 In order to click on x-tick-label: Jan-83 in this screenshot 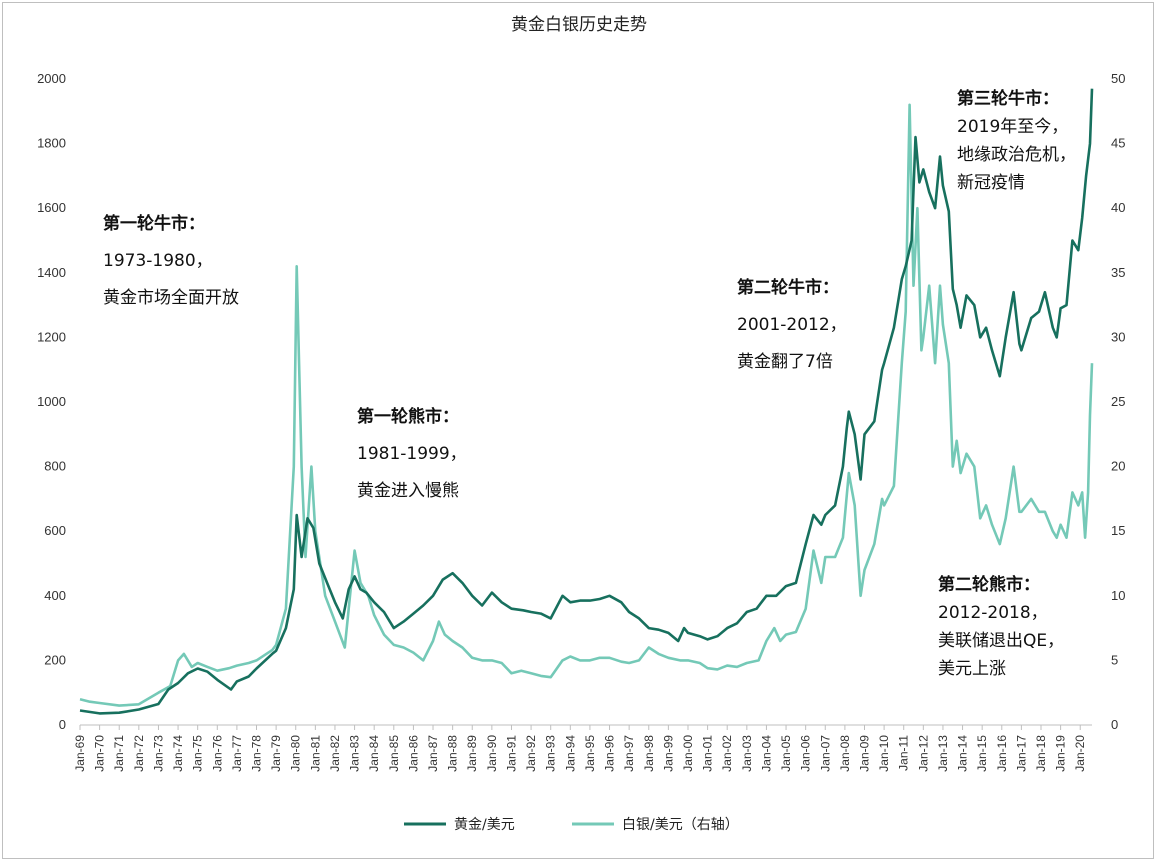, I will do `click(355, 753)`.